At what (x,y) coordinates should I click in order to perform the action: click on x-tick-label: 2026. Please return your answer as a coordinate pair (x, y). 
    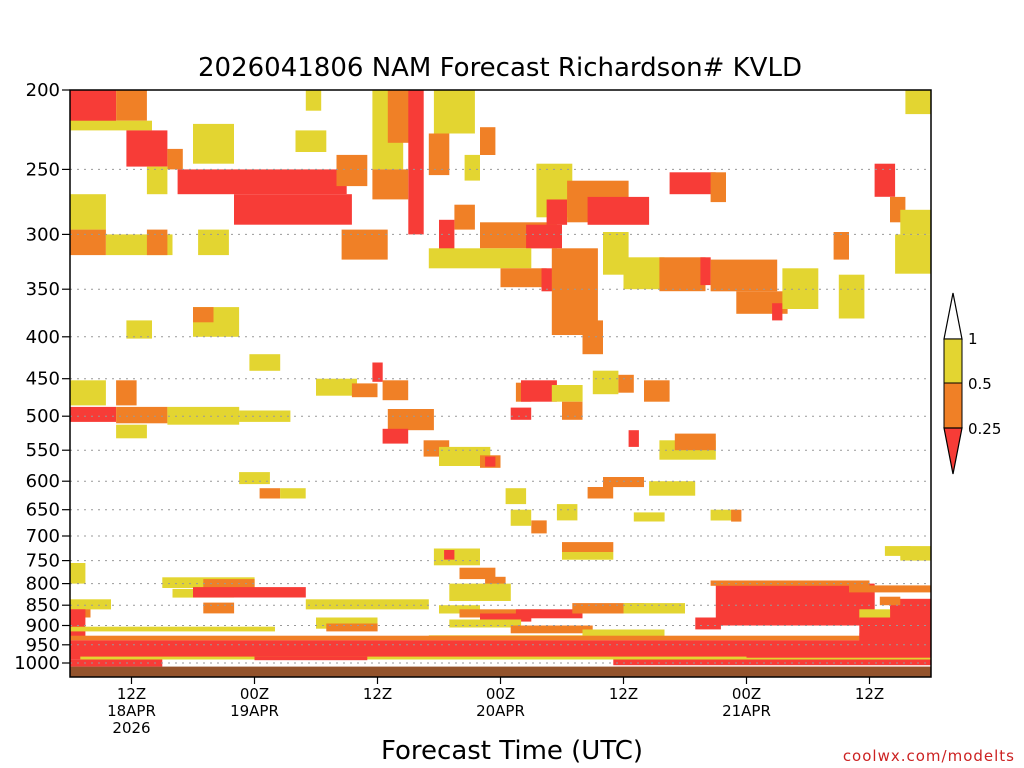
    Looking at the image, I should click on (131, 728).